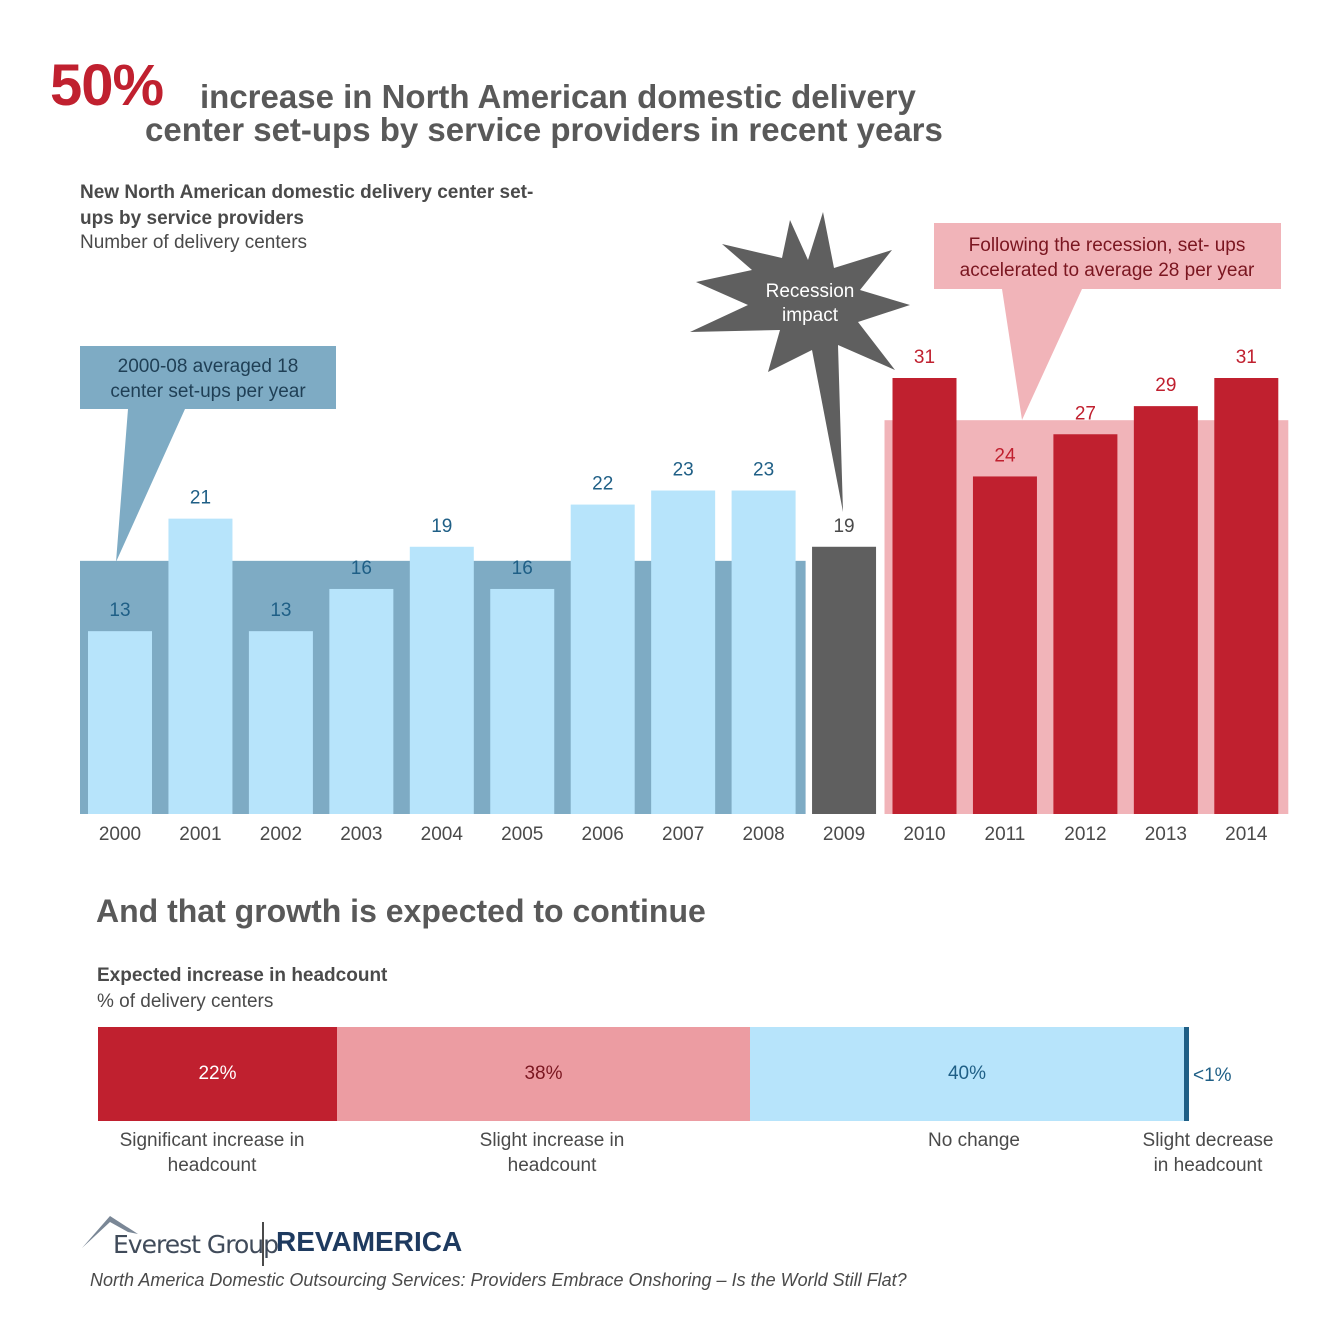  What do you see at coordinates (200, 498) in the screenshot?
I see `bar-value-2001: 21` at bounding box center [200, 498].